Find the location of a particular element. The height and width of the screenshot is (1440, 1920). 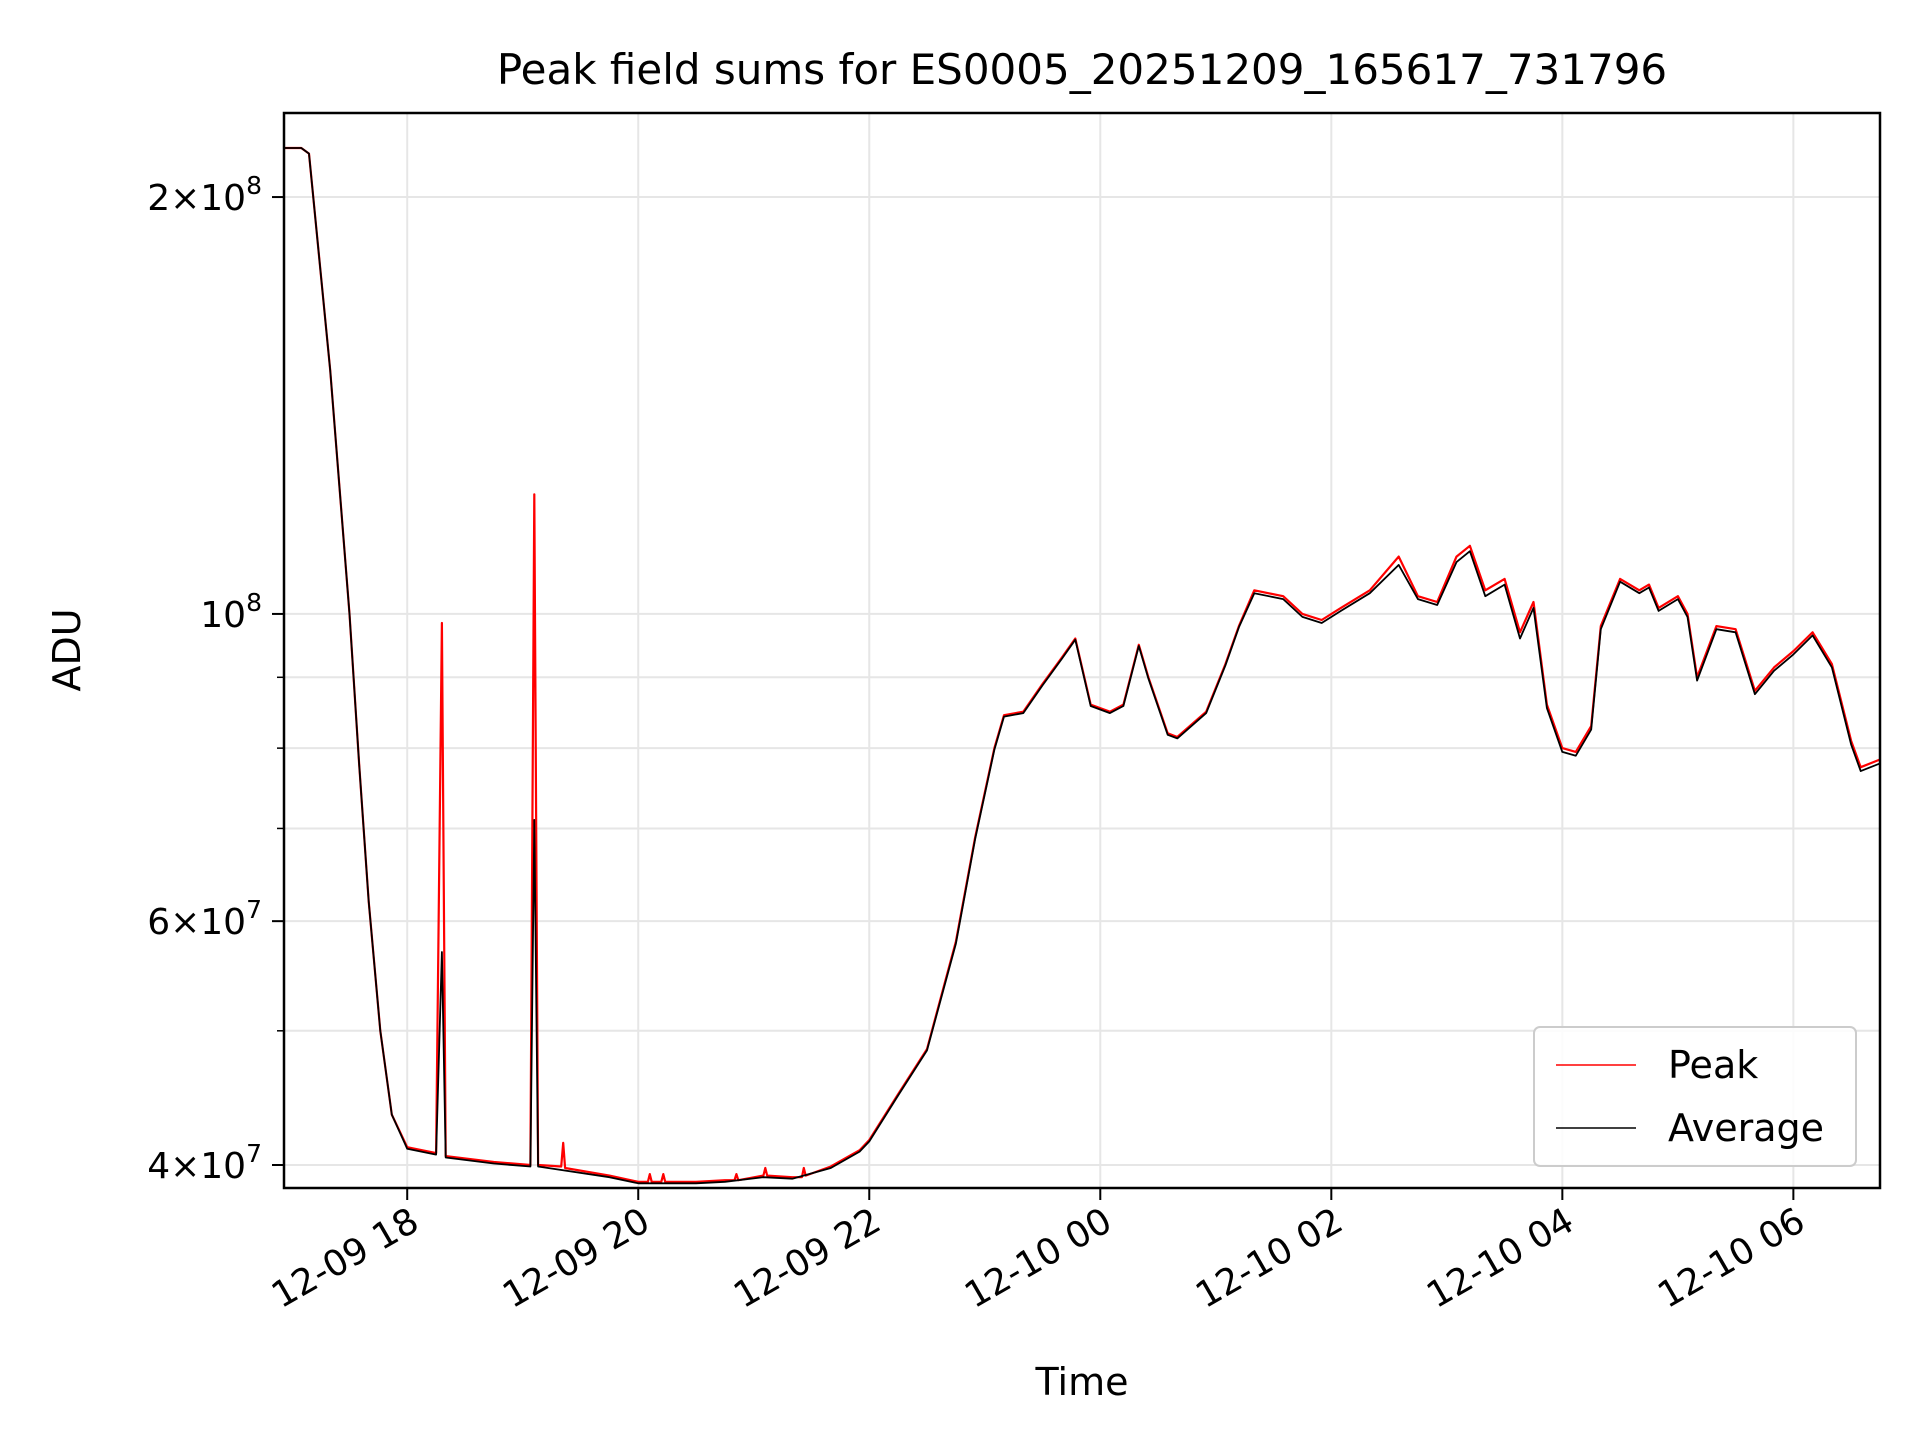

legend-box is located at coordinates (1695, 1096).